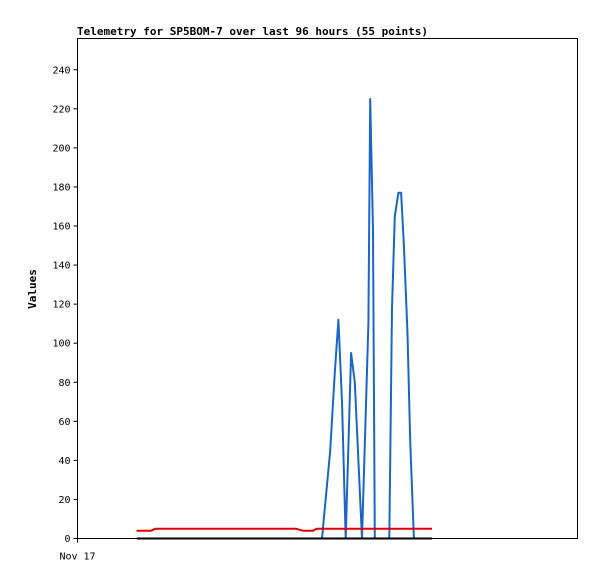 This screenshot has height=579, width=597. I want to click on y-tick-label: 160, so click(61, 227).